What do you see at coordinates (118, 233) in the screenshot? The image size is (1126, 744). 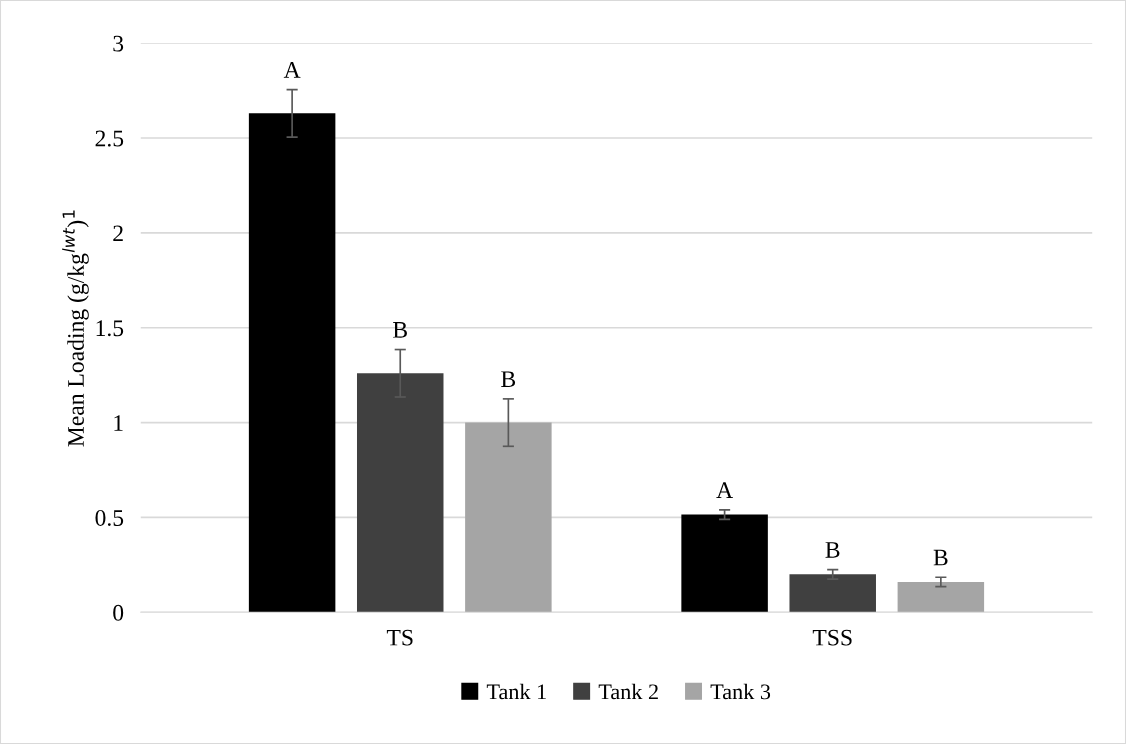 I see `y-tick-label: 2` at bounding box center [118, 233].